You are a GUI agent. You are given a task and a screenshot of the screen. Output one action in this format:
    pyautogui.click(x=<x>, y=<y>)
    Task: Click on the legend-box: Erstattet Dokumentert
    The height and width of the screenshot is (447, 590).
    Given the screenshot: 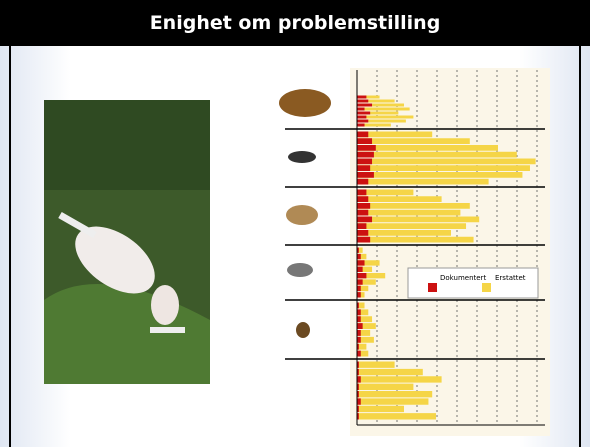 What is the action you would take?
    pyautogui.click(x=473, y=283)
    